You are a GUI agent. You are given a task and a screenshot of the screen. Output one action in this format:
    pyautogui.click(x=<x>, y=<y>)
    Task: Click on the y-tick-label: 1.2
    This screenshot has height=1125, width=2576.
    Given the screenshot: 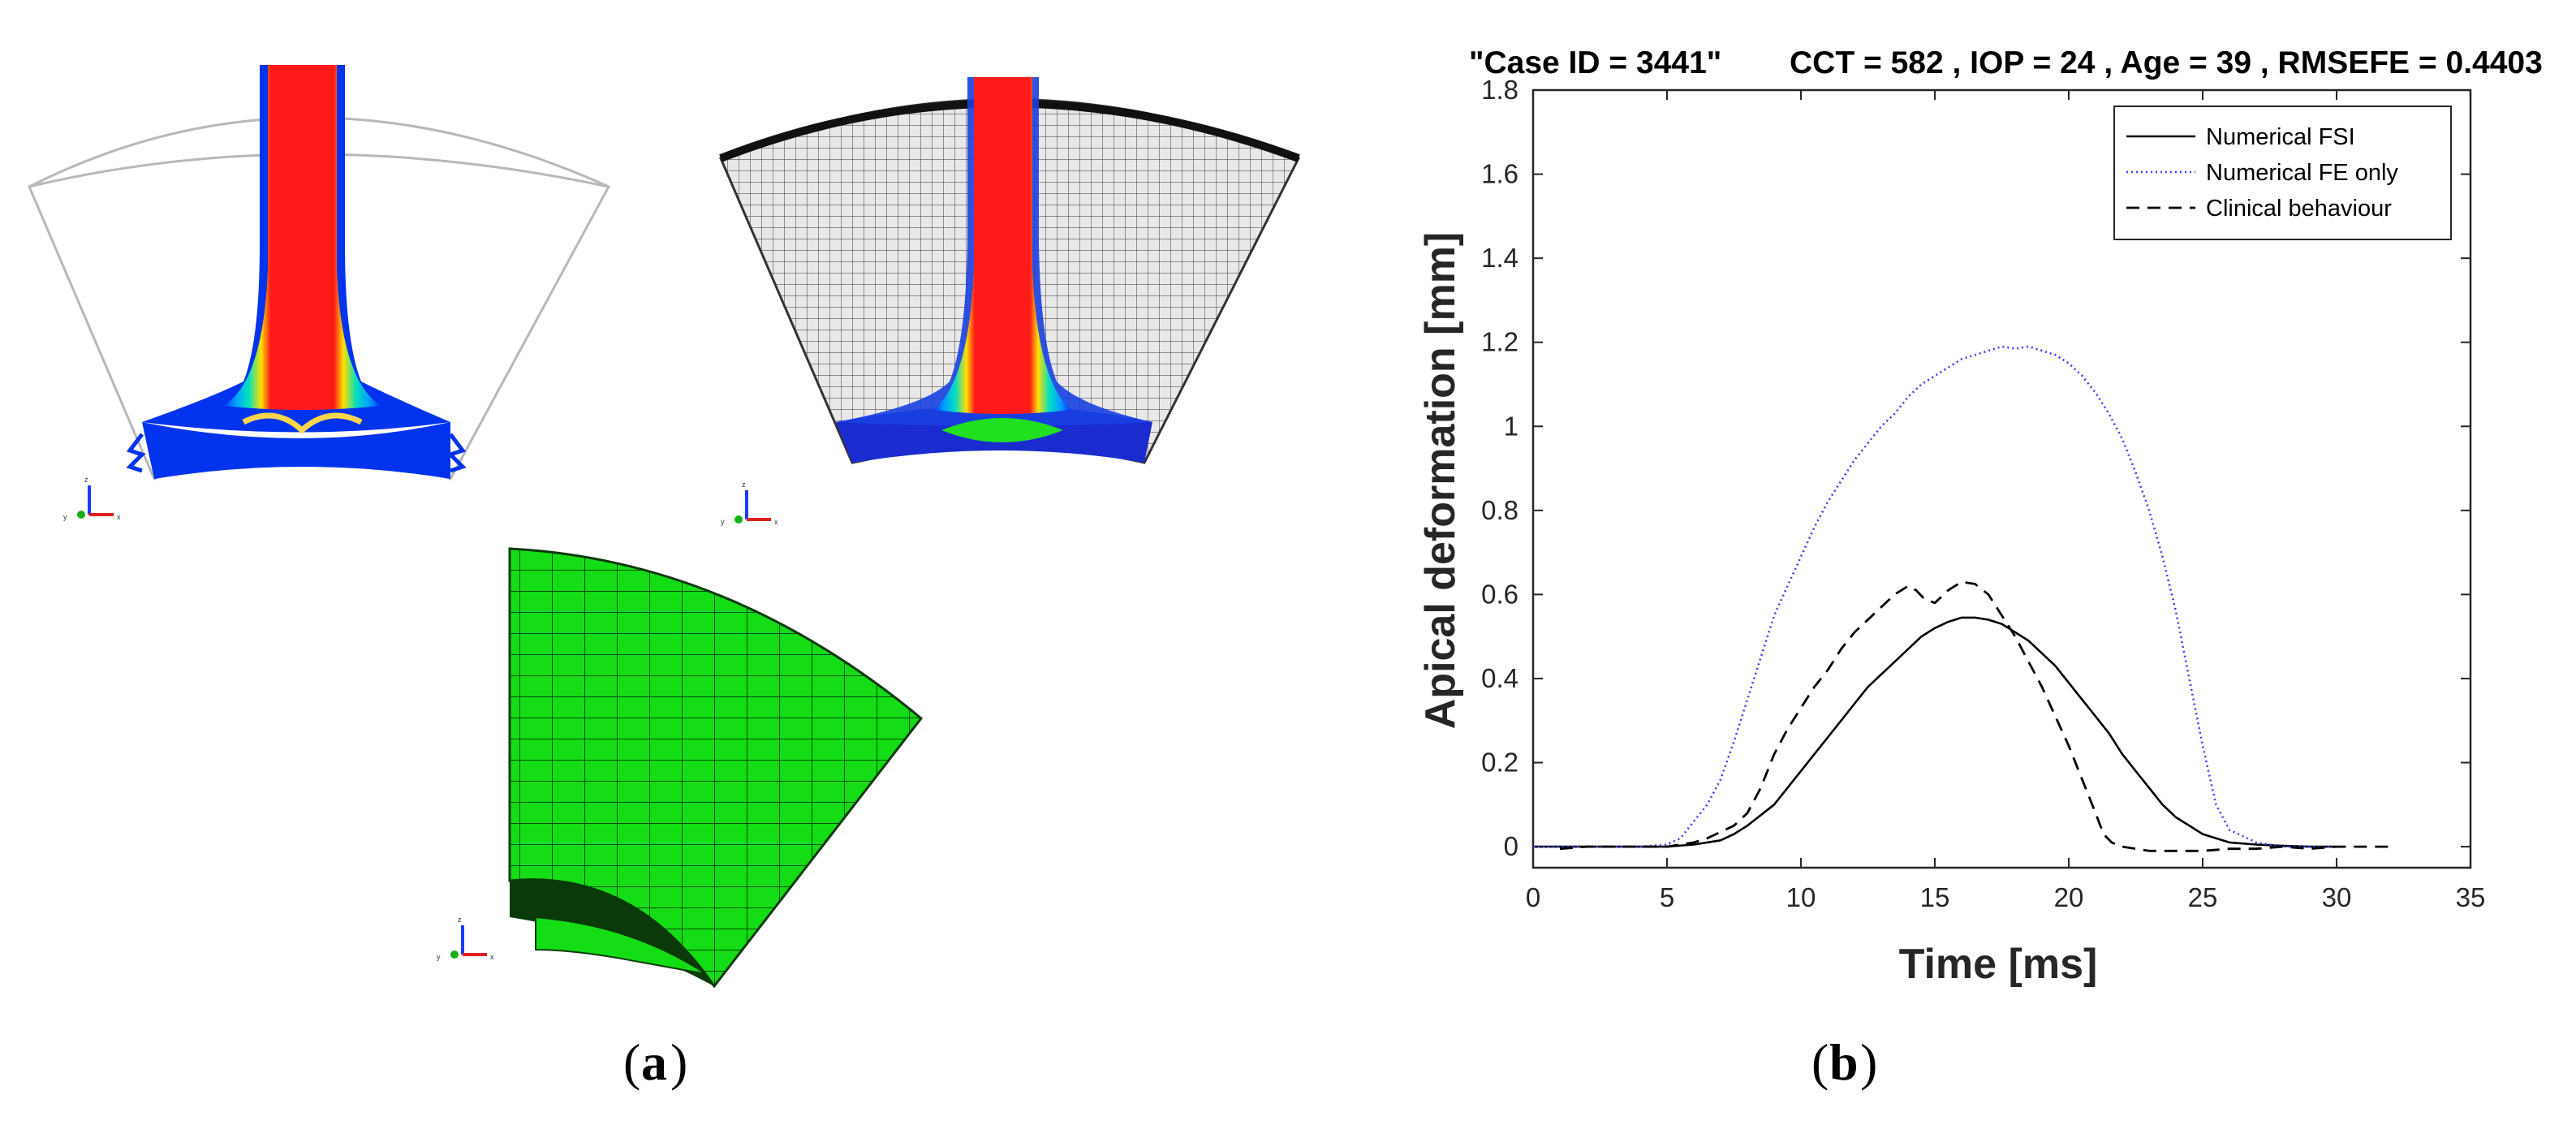 What is the action you would take?
    pyautogui.click(x=1500, y=342)
    